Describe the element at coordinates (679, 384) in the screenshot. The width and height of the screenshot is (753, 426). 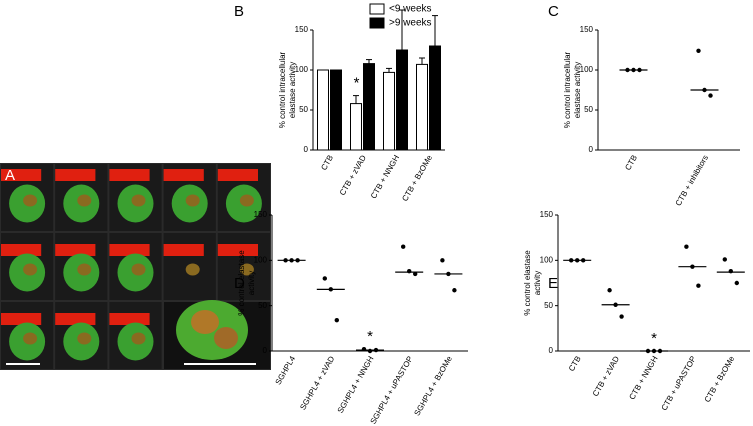
I see `x-tick-label: CTB + uPASTOP` at that location.